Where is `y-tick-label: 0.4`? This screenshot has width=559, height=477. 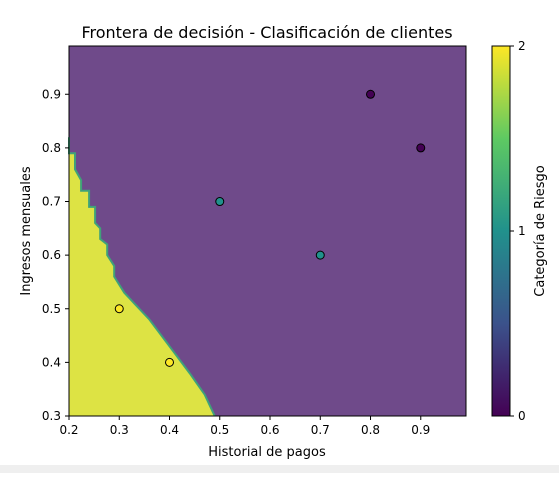 y-tick-label: 0.4 is located at coordinates (51, 362).